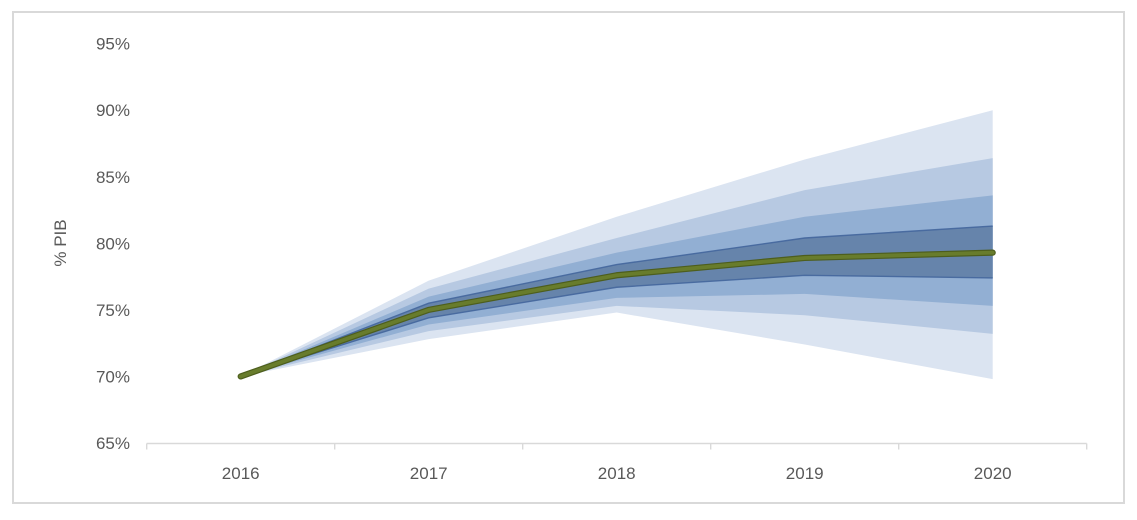 The image size is (1137, 520). I want to click on band-innermost-lower-edge, so click(616, 326).